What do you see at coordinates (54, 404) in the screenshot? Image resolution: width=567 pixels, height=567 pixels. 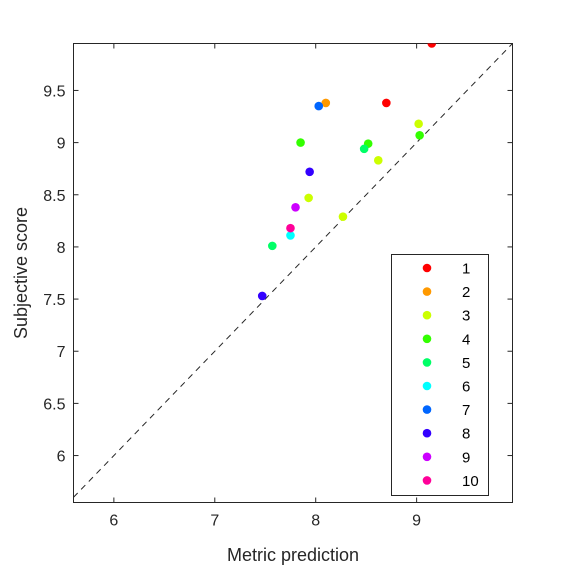 I see `y-tick-label: 6.5` at bounding box center [54, 404].